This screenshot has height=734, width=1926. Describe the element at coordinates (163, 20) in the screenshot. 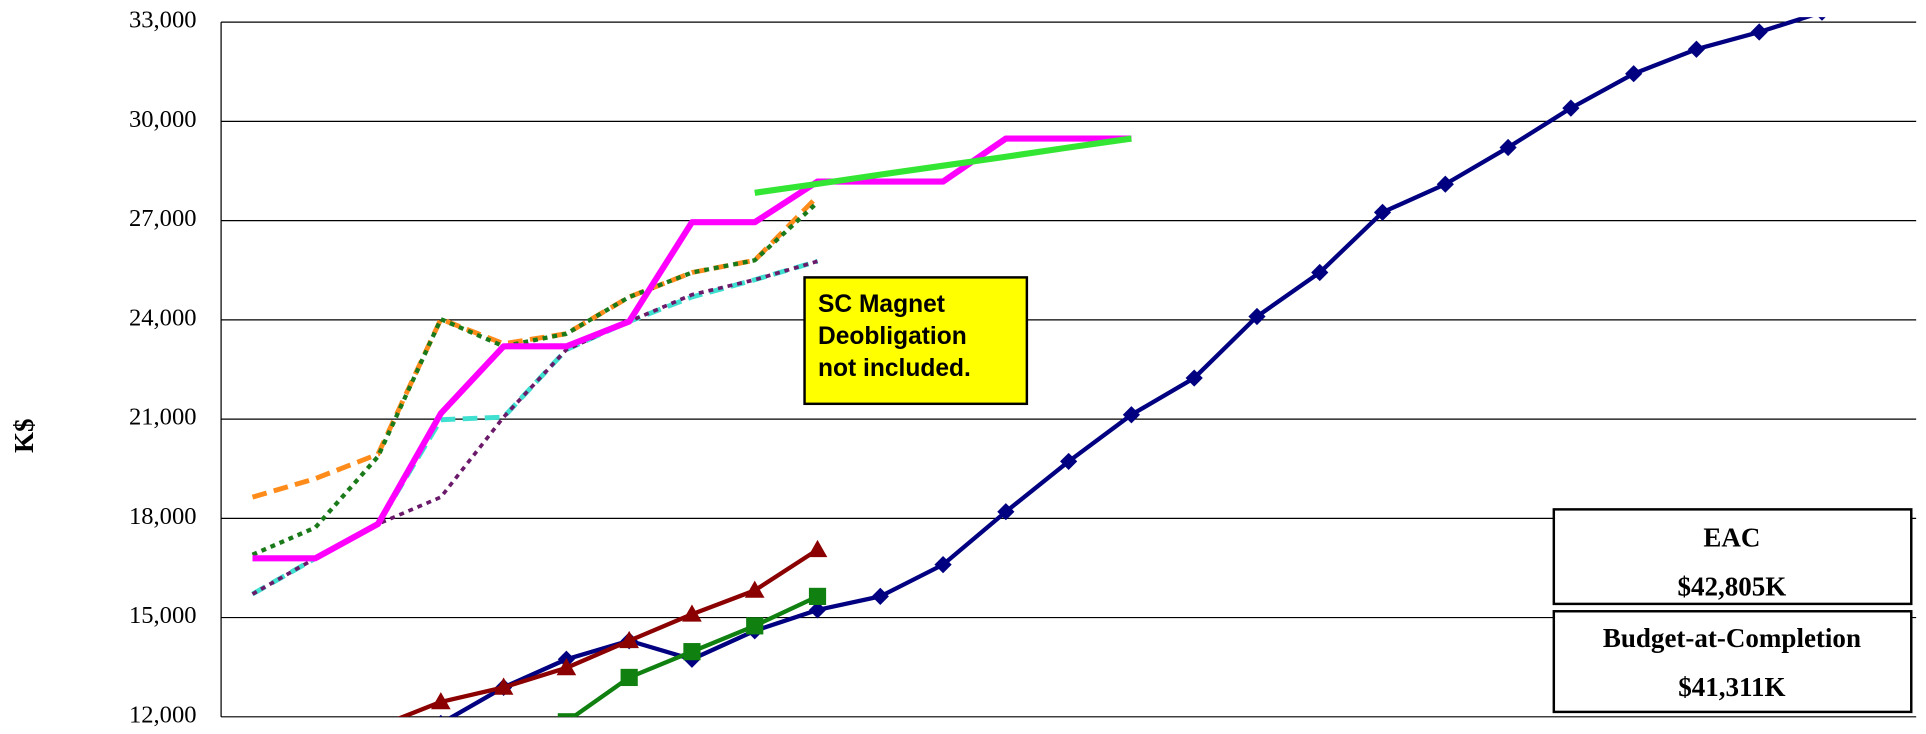

I see `y-tick-label: 33,000` at that location.